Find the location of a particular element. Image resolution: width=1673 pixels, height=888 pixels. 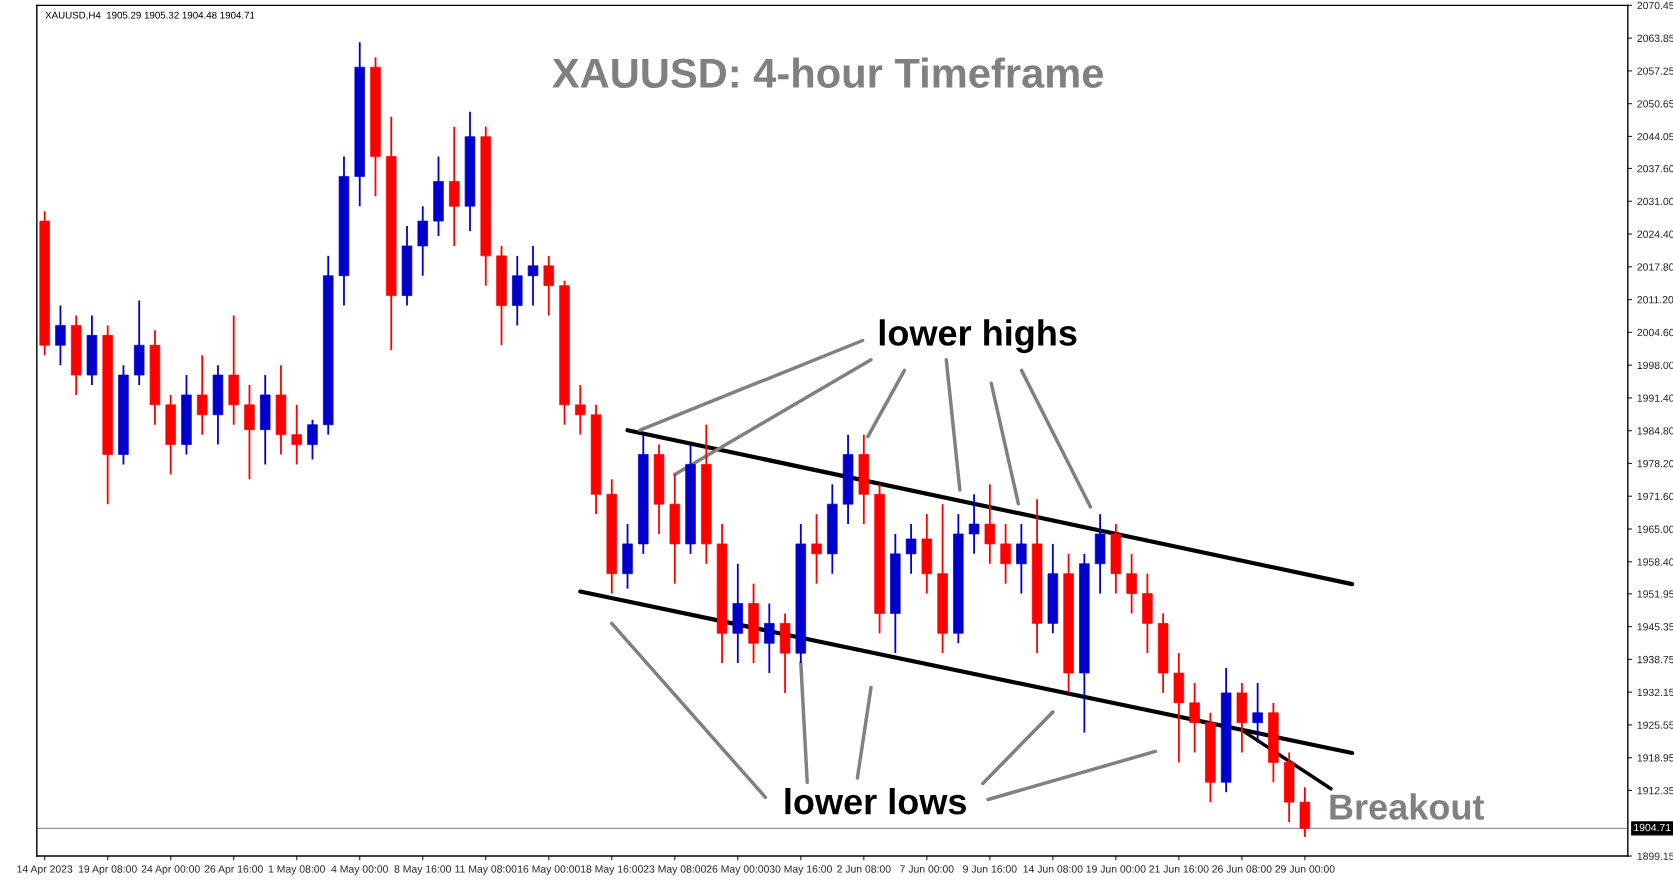

x-tick-label: 16 May 00:00 is located at coordinates (549, 870).